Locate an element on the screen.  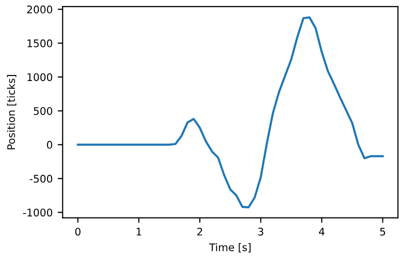
x-tick-label: 0 is located at coordinates (77, 232).